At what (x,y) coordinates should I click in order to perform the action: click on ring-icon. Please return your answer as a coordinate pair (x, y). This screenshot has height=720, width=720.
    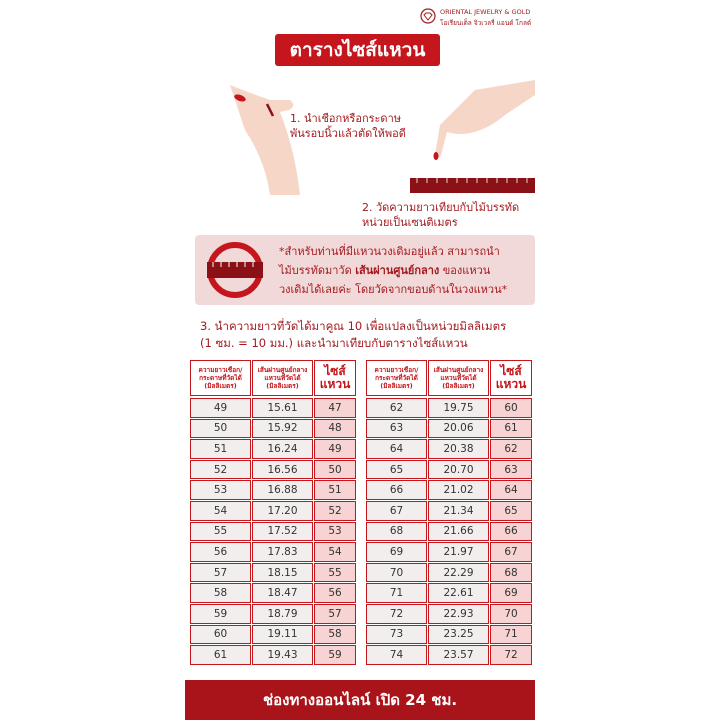
    Looking at the image, I should click on (235, 270).